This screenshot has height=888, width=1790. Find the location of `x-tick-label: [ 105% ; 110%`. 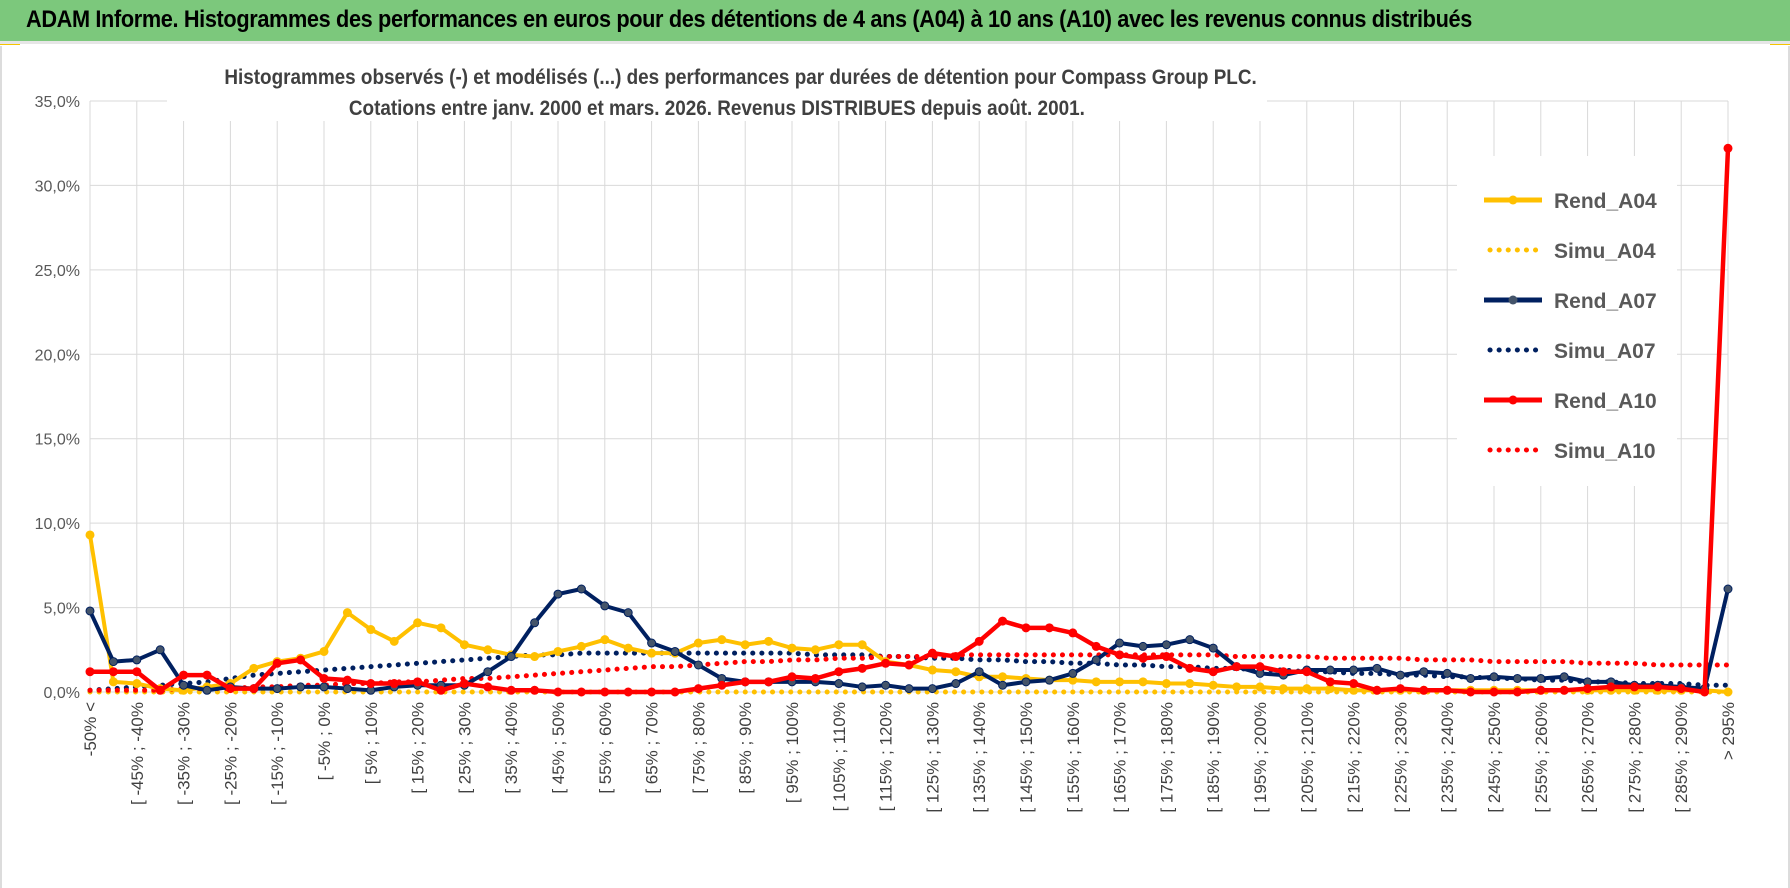

x-tick-label: [ 105% ; 110% is located at coordinates (839, 756).